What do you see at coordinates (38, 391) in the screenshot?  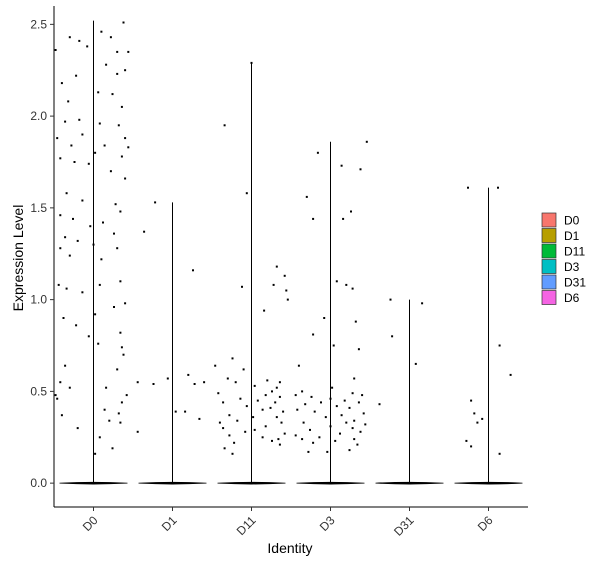 I see `y-tick-label: 0.5` at bounding box center [38, 391].